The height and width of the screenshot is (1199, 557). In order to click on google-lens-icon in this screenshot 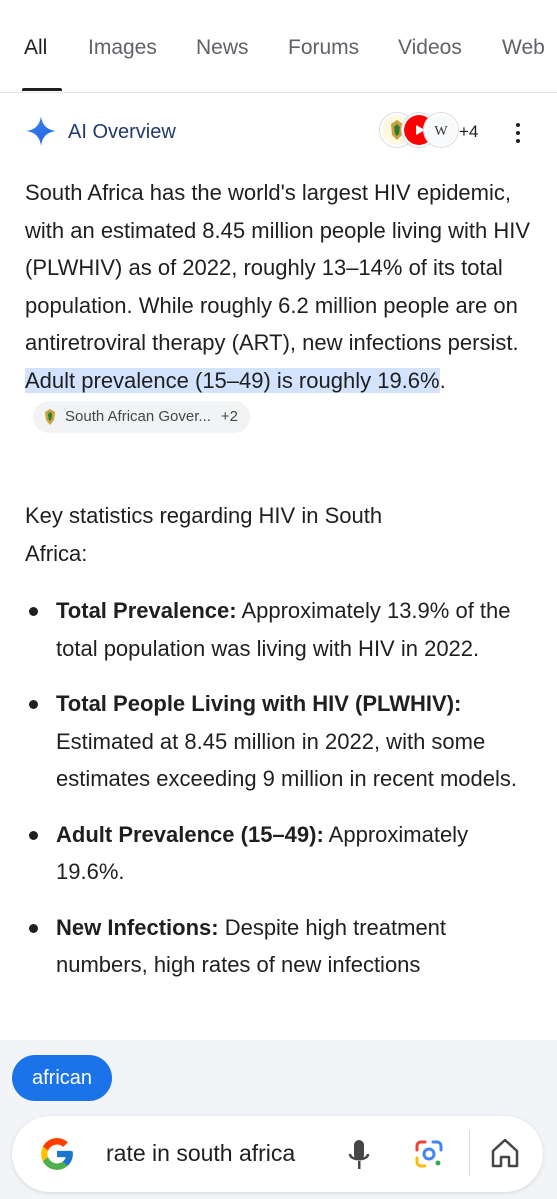, I will do `click(429, 1154)`.